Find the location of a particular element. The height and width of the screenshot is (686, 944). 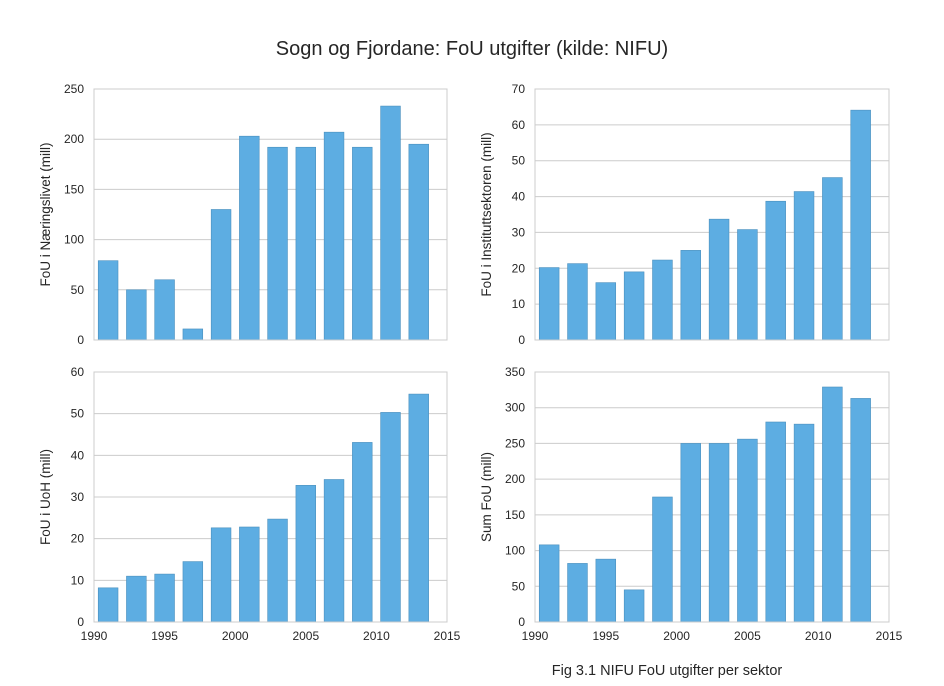

y-axis-label: FoU i UoH (mill) is located at coordinates (45, 497).